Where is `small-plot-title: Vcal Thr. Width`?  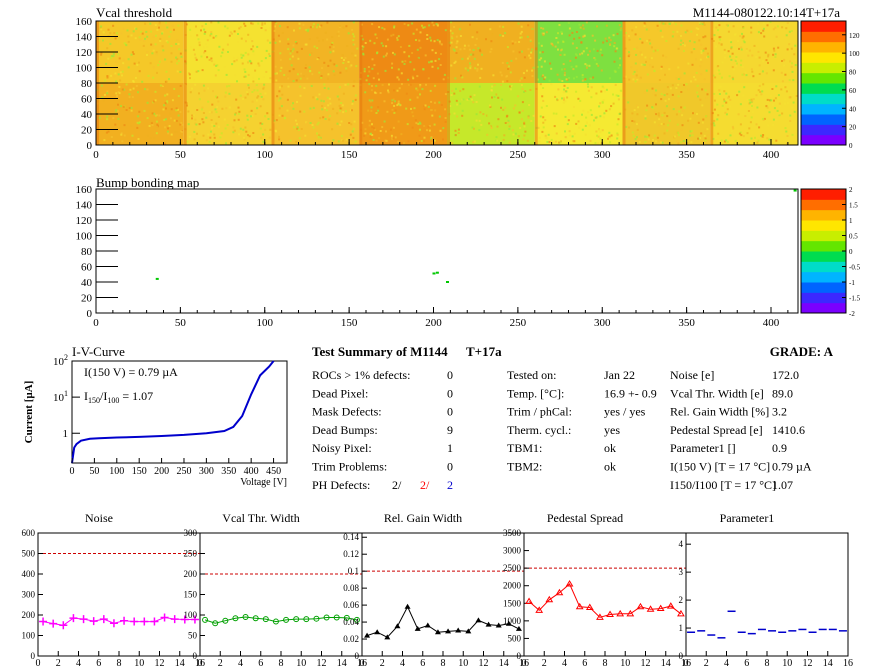
small-plot-title: Vcal Thr. Width is located at coordinates (260, 518).